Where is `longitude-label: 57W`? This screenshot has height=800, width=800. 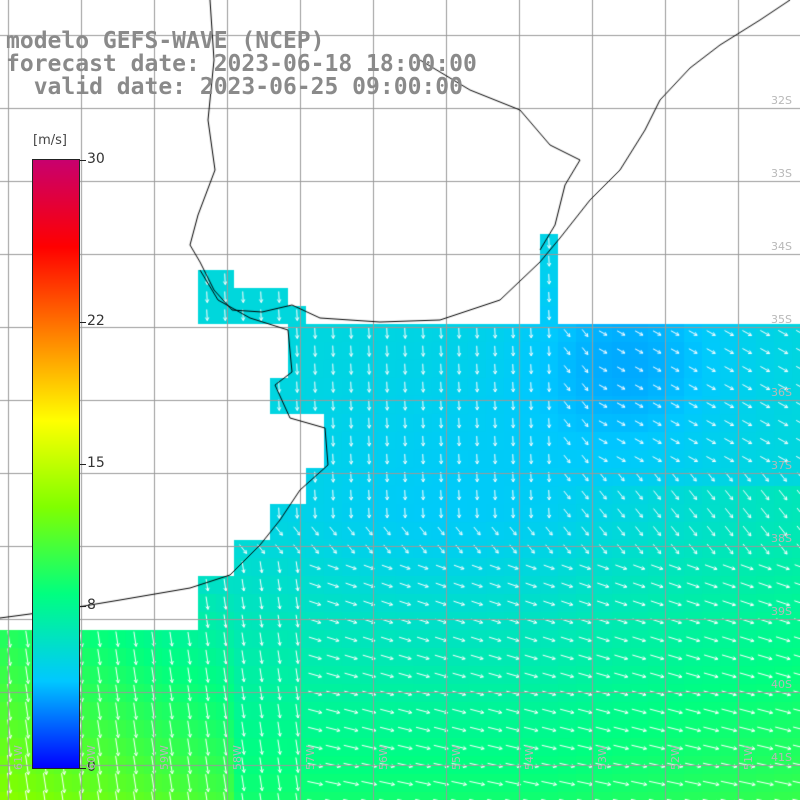
longitude-label: 57W is located at coordinates (310, 757).